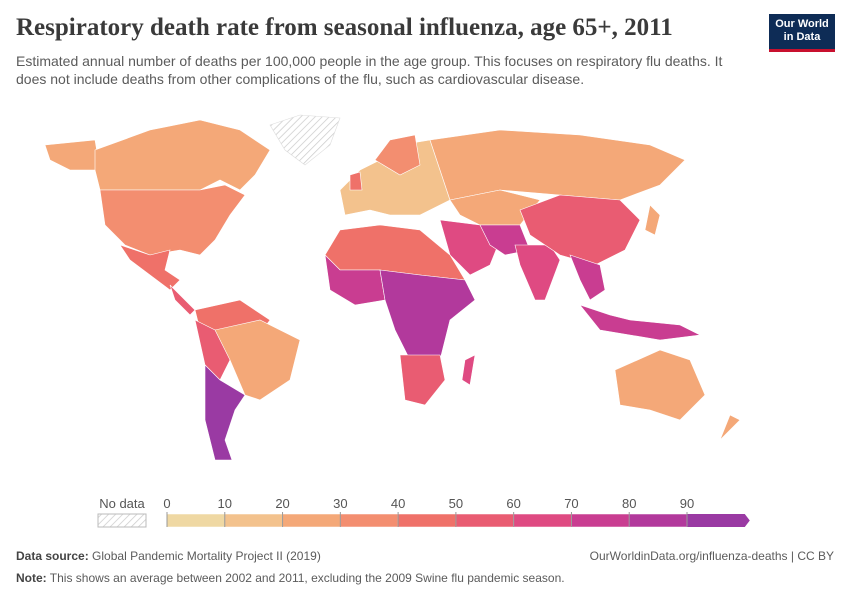  Describe the element at coordinates (513, 503) in the screenshot. I see `legend-tick-label: 60` at that location.